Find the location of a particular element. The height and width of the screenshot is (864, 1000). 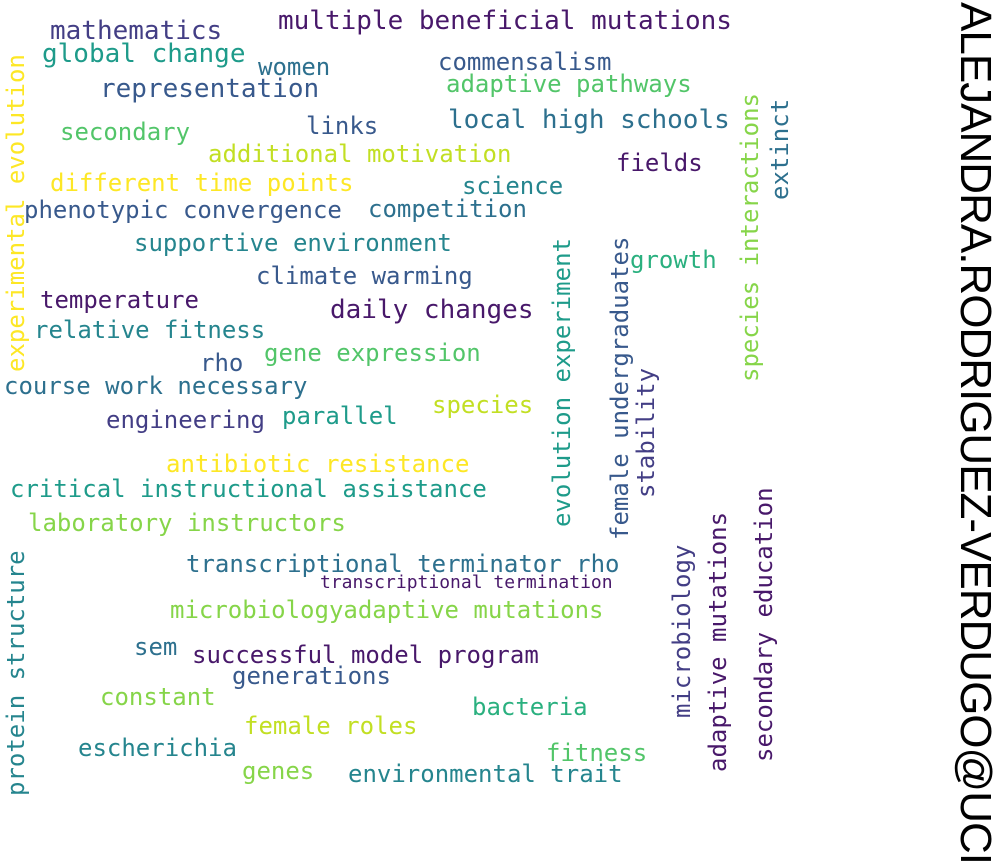

word-global-change: global change is located at coordinates (144, 54).